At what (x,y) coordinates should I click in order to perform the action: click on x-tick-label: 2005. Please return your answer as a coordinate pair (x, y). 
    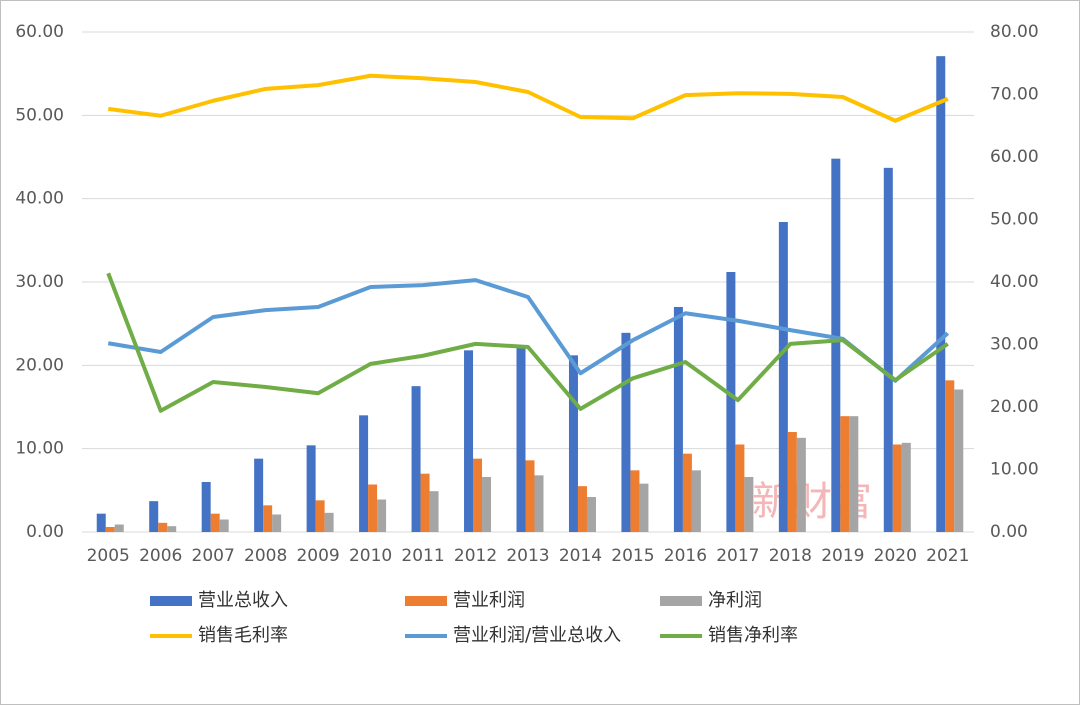
    Looking at the image, I should click on (108, 556).